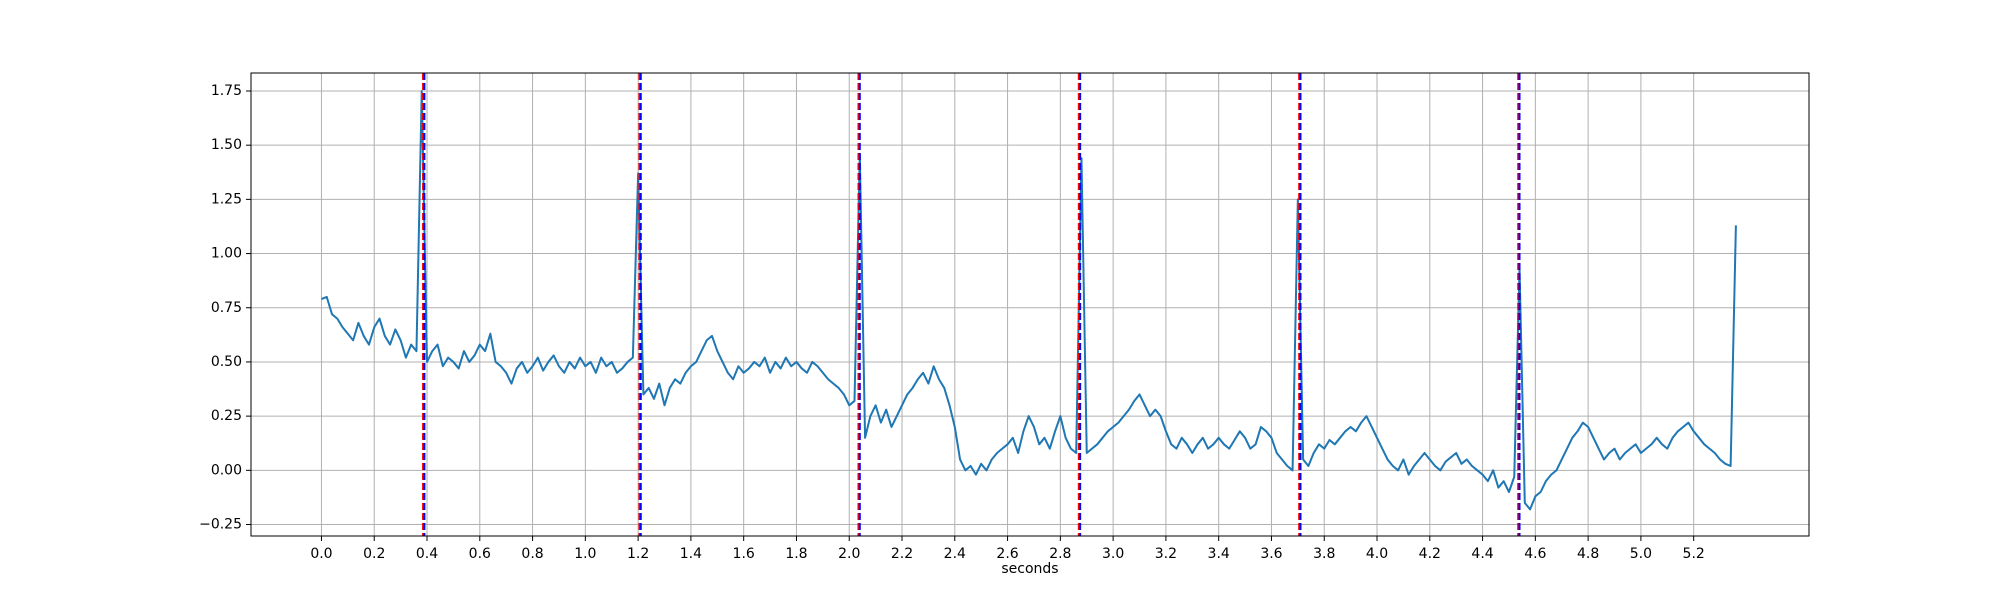 This screenshot has height=600, width=2000. What do you see at coordinates (1641, 554) in the screenshot?
I see `x-tick-label: 5.0` at bounding box center [1641, 554].